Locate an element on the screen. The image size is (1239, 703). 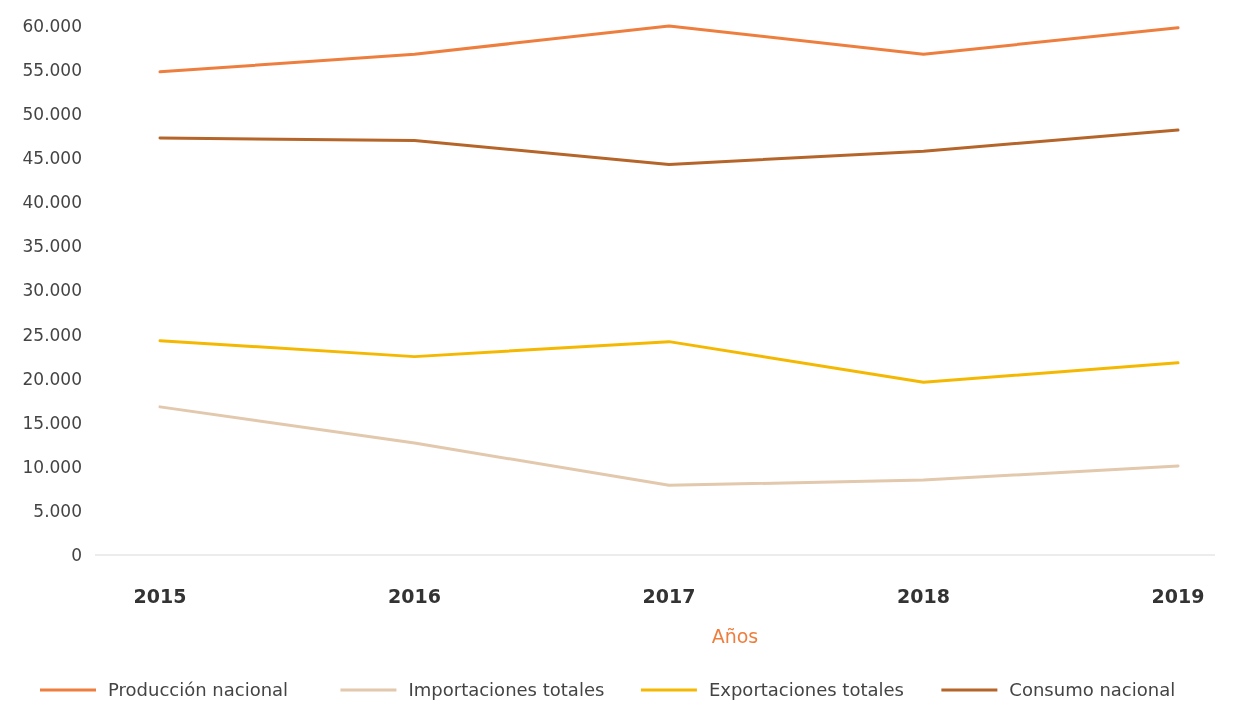
y-tick-label: 55.000 is located at coordinates (52, 70).